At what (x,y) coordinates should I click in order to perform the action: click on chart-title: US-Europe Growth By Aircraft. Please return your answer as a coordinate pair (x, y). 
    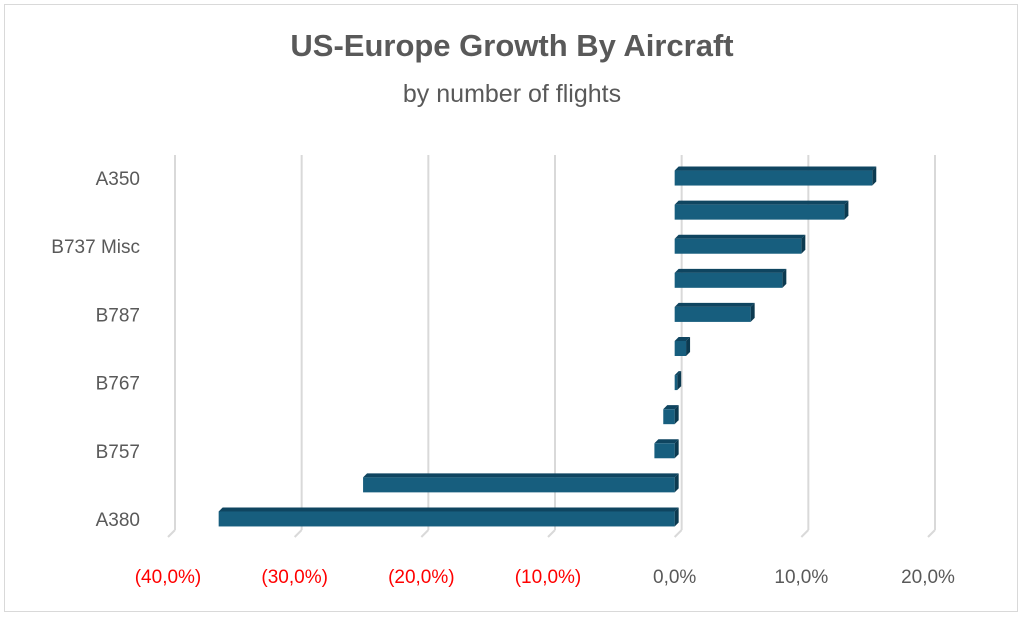
    Looking at the image, I should click on (512, 45).